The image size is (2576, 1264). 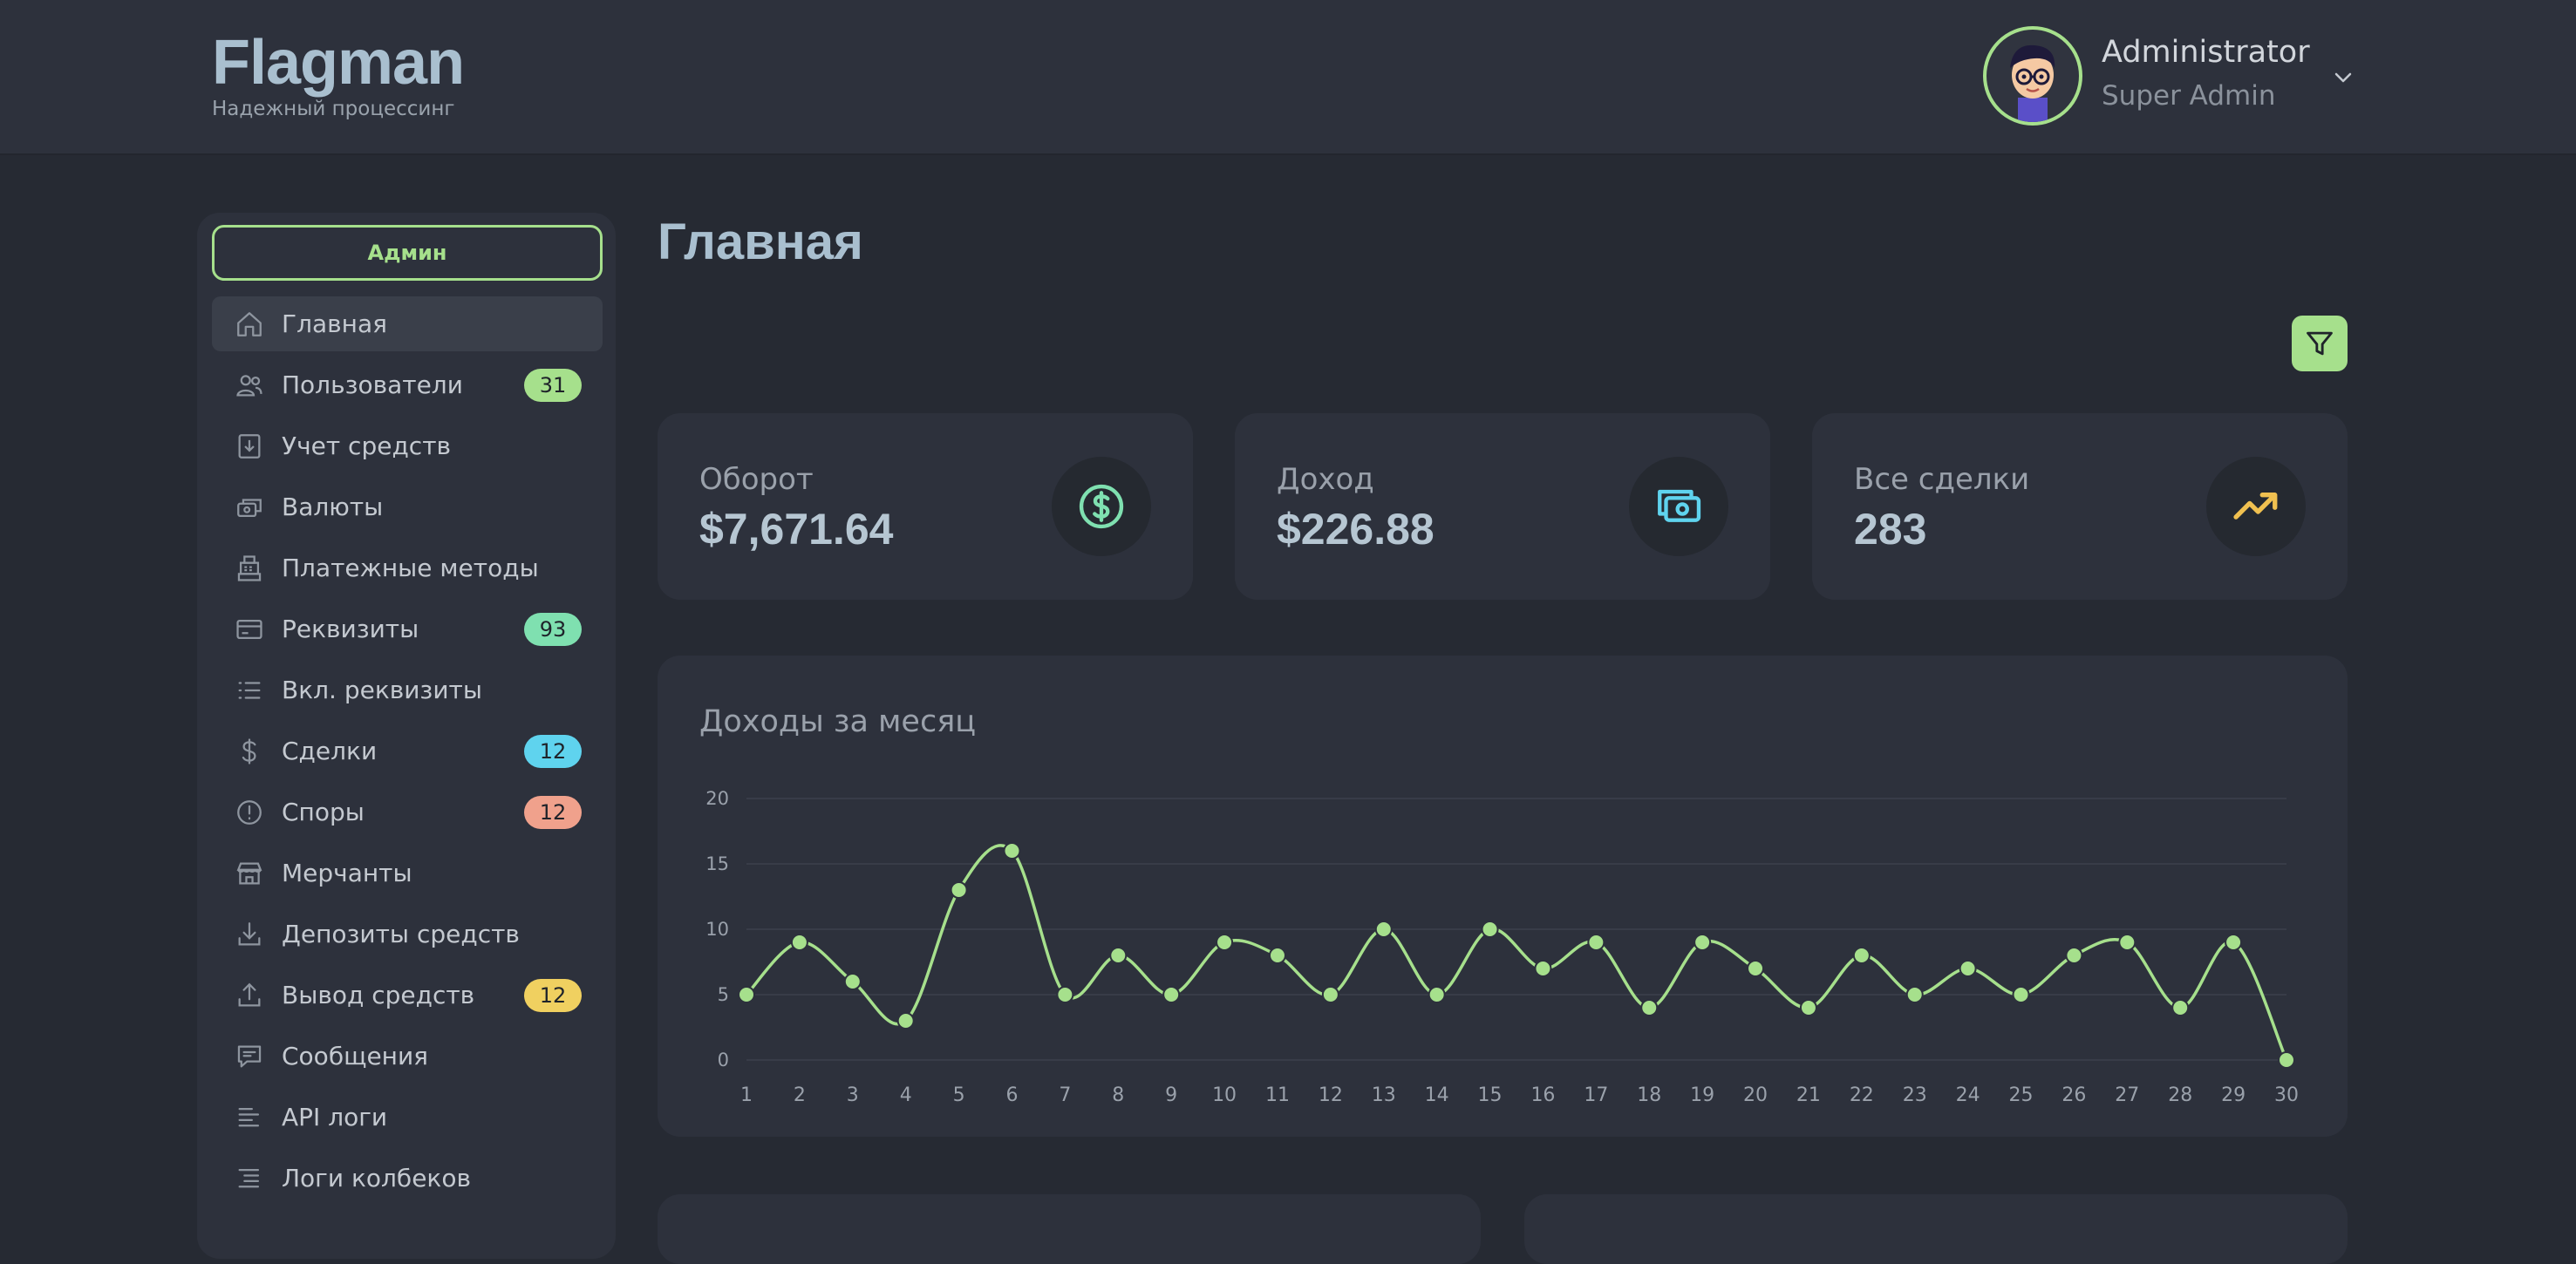 What do you see at coordinates (250, 1178) in the screenshot?
I see `callback-log-icon` at bounding box center [250, 1178].